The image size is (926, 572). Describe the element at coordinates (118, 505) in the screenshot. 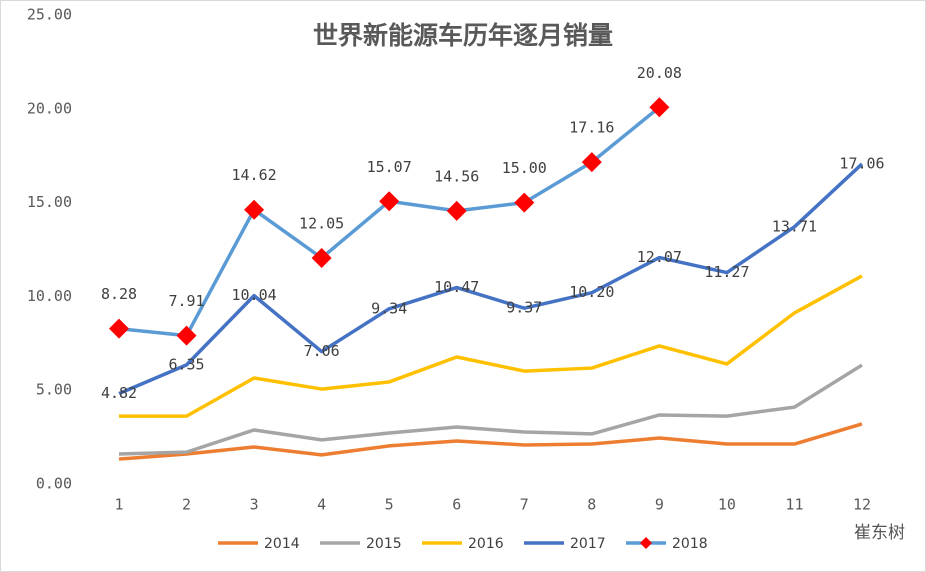

I see `x-tick-label: 1` at that location.